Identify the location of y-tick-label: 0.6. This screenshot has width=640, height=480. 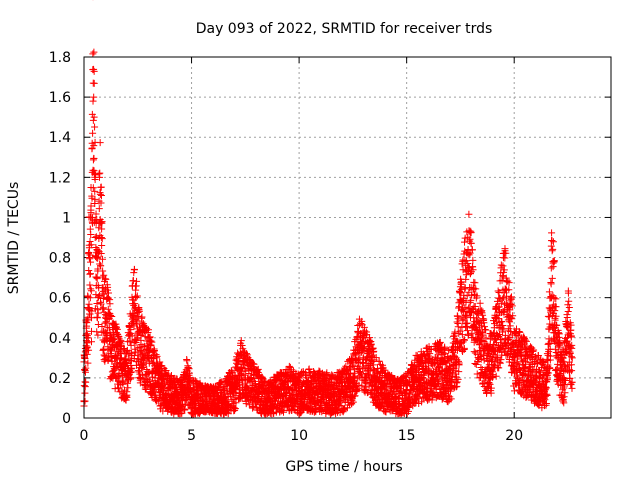
(60, 299).